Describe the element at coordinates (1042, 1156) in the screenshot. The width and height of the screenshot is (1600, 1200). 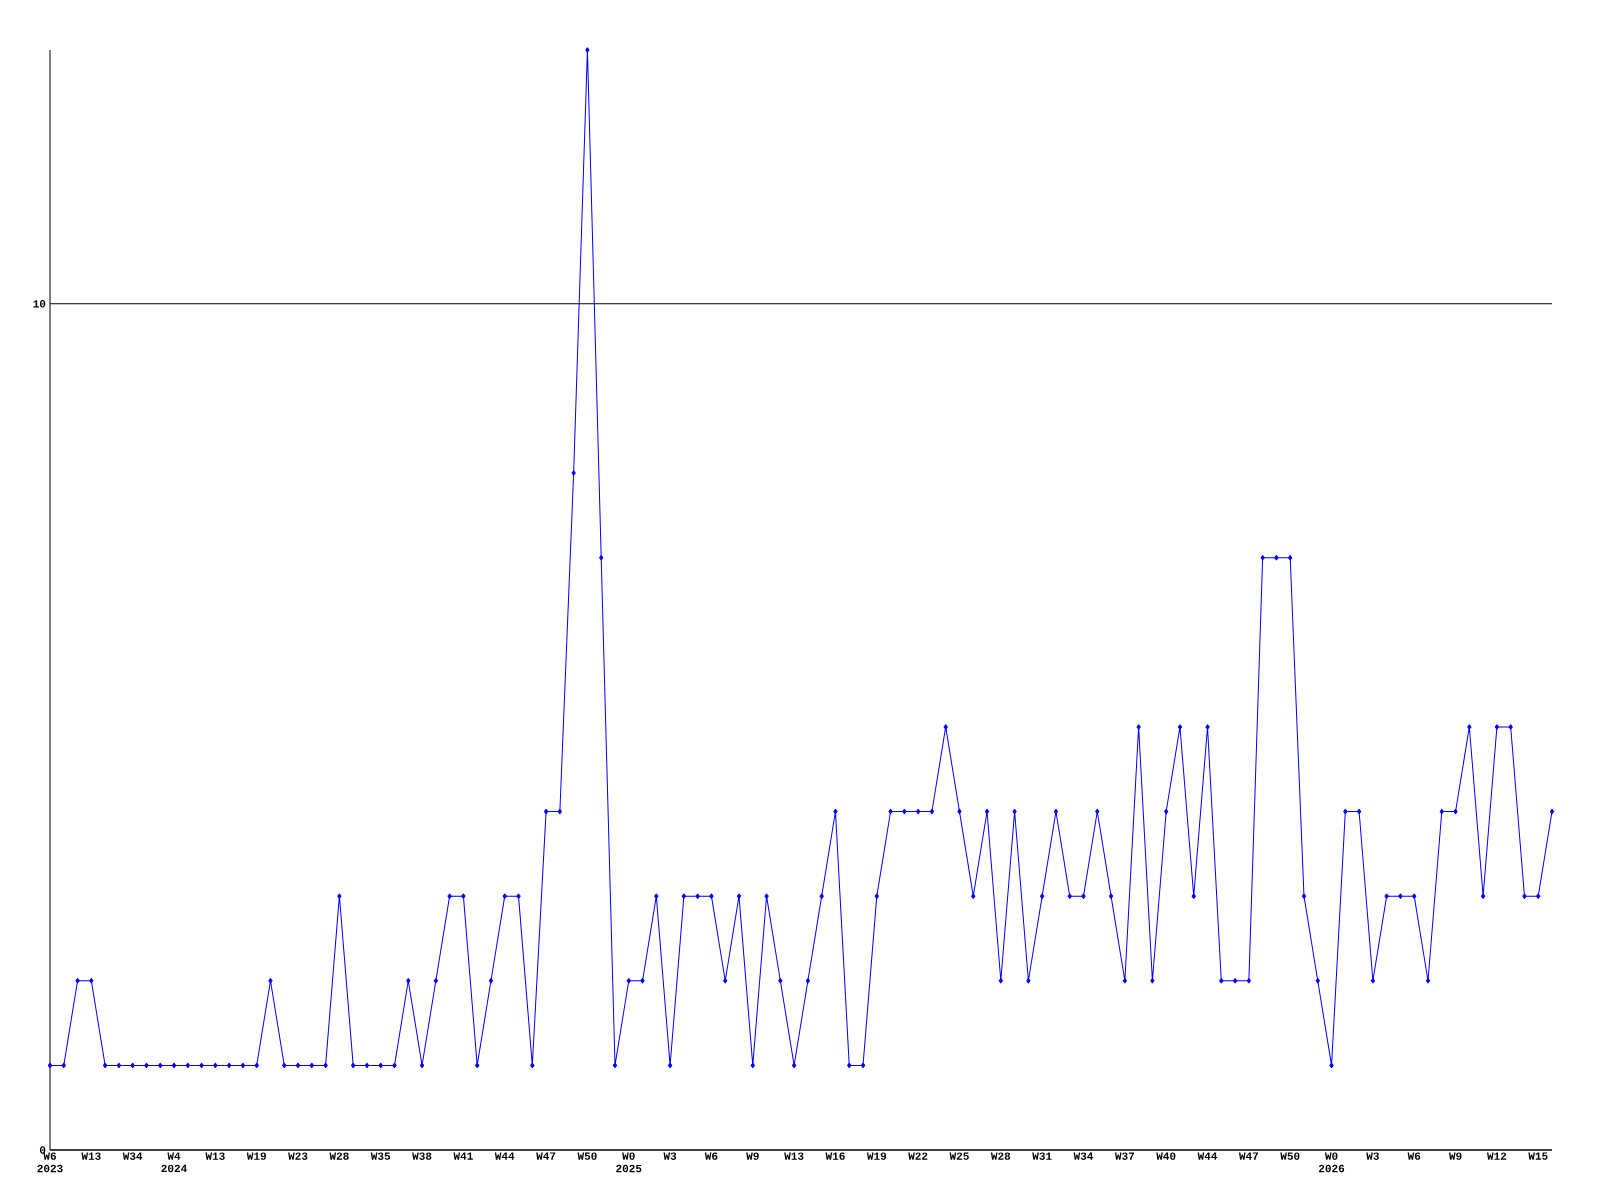
I see `x-tick-label: W31` at that location.